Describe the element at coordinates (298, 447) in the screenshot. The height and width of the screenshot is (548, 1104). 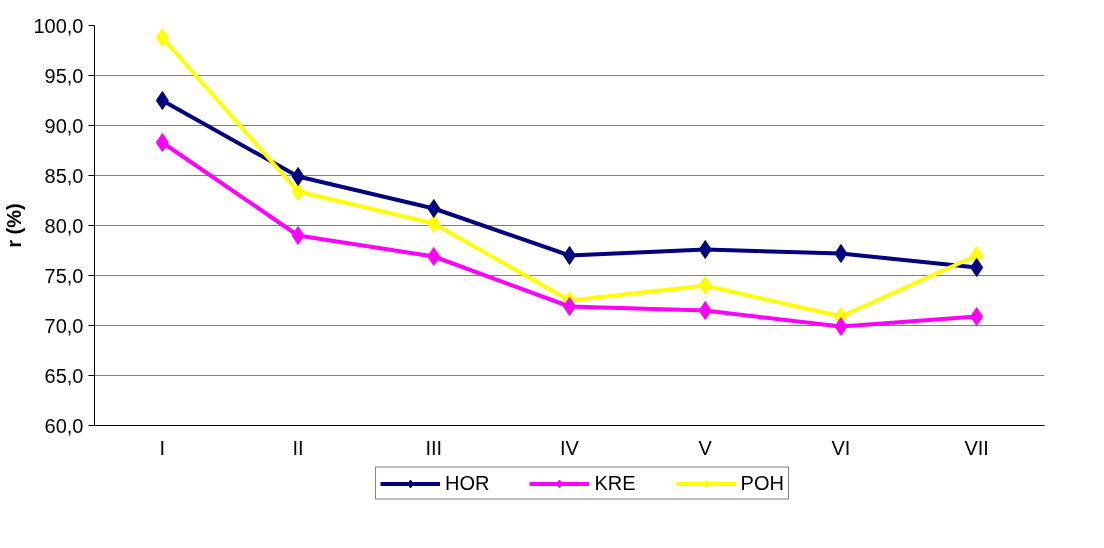
I see `x-tick-label: II` at that location.